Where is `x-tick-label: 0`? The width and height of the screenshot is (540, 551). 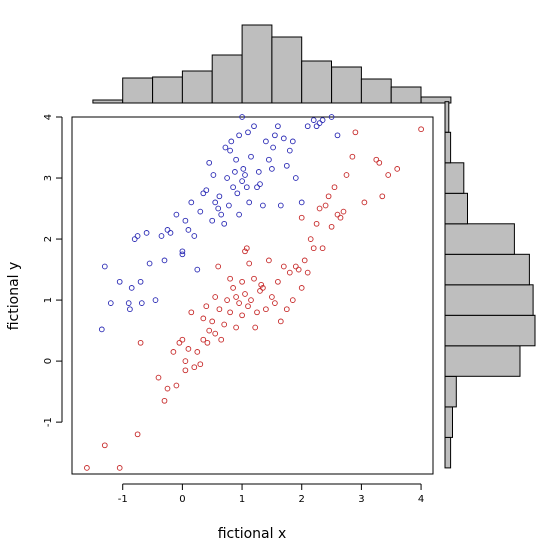
x-tick-label: 0 is located at coordinates (182, 499).